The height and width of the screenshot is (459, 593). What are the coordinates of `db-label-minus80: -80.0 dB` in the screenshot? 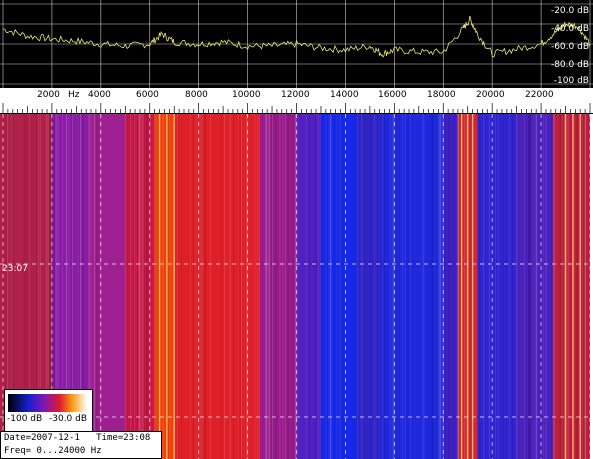 It's located at (569, 65).